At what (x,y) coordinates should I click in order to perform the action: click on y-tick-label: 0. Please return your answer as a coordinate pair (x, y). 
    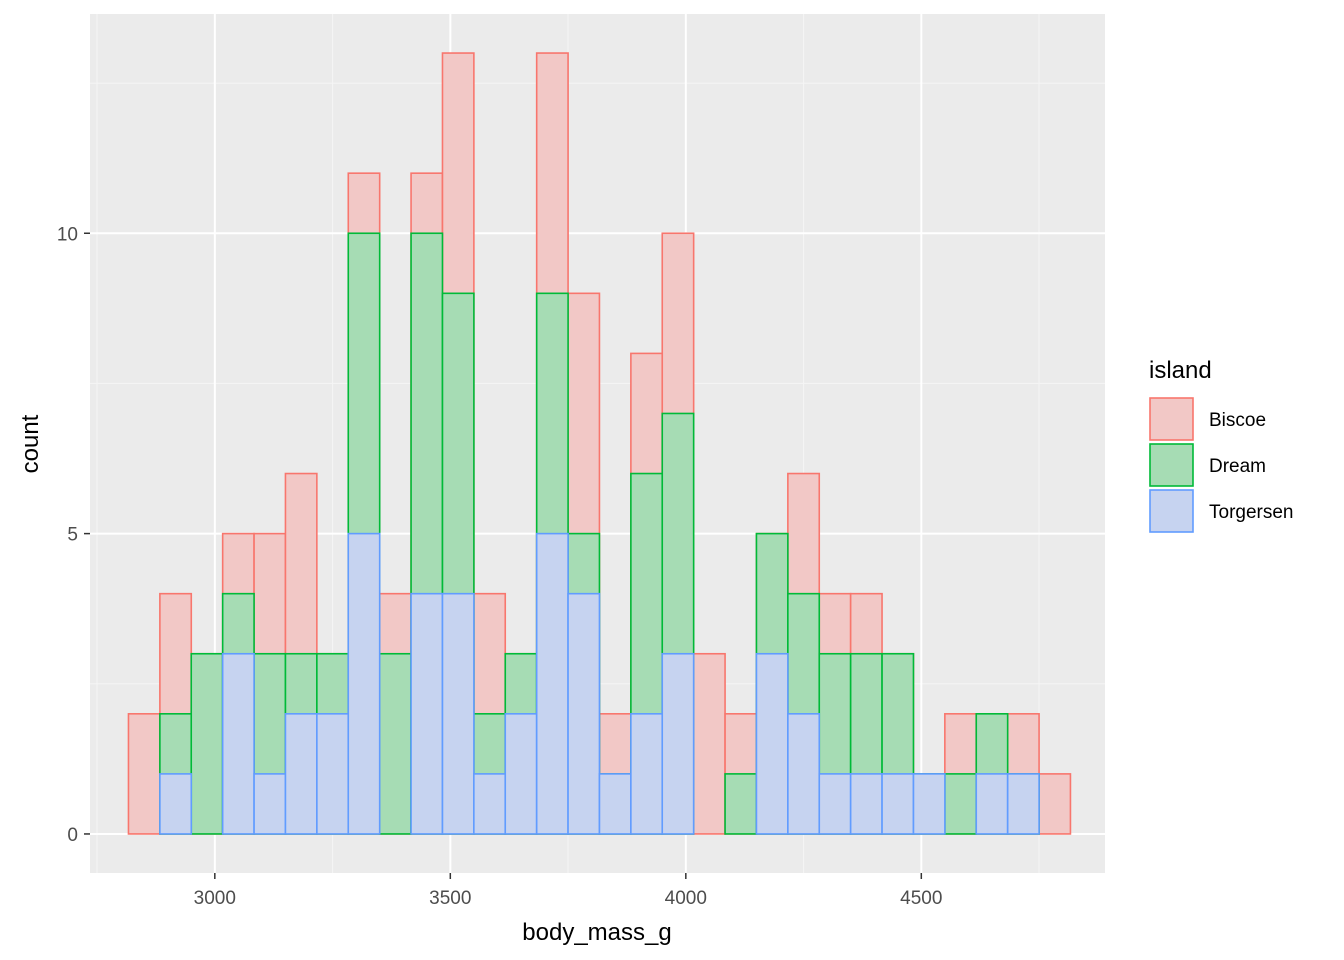
    Looking at the image, I should click on (72, 835).